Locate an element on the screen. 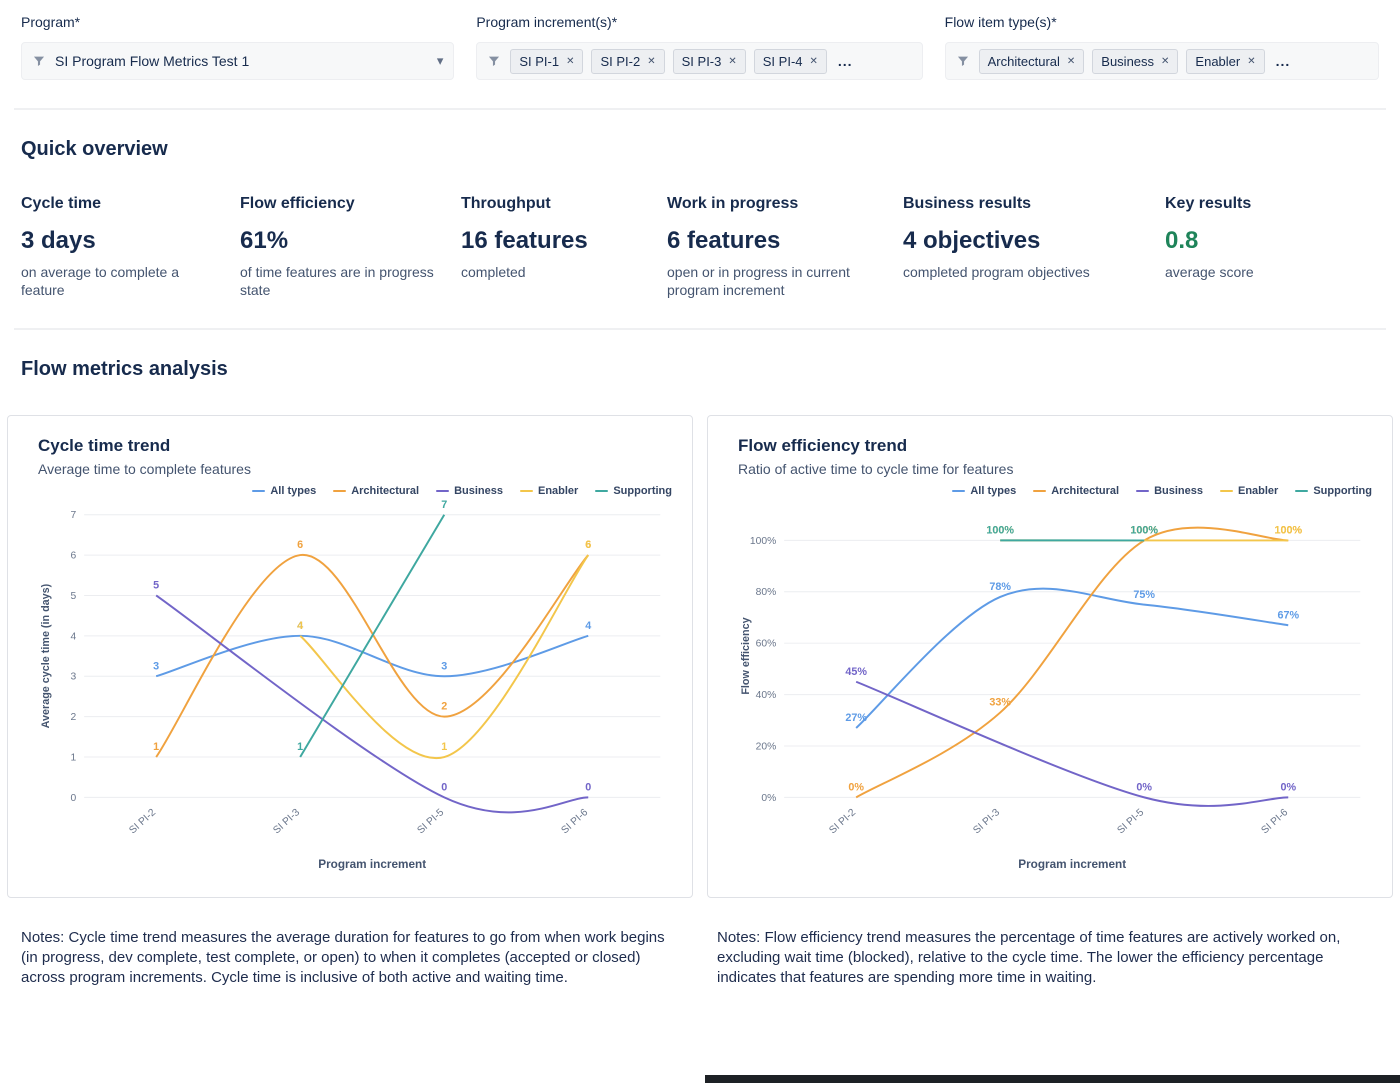  data-label: 78% is located at coordinates (1000, 587).